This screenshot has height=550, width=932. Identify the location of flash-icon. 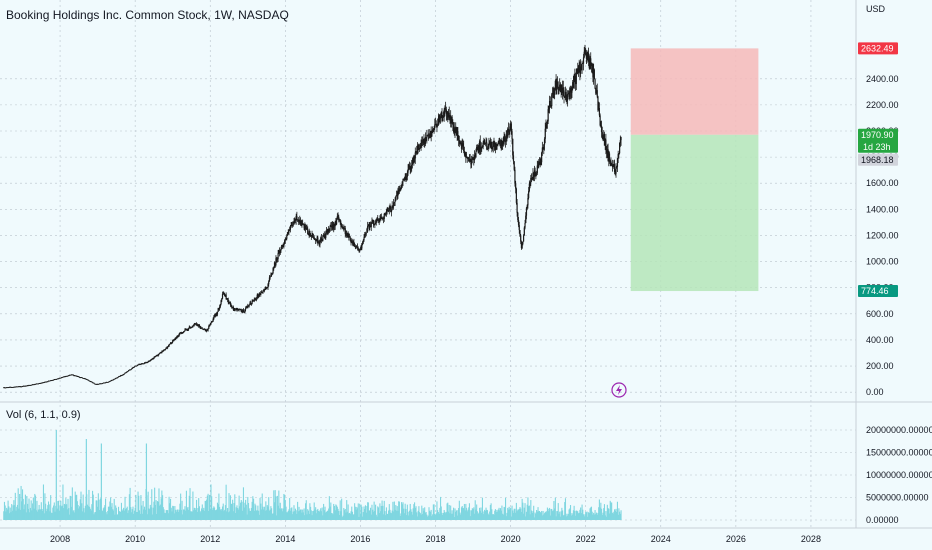
(619, 390).